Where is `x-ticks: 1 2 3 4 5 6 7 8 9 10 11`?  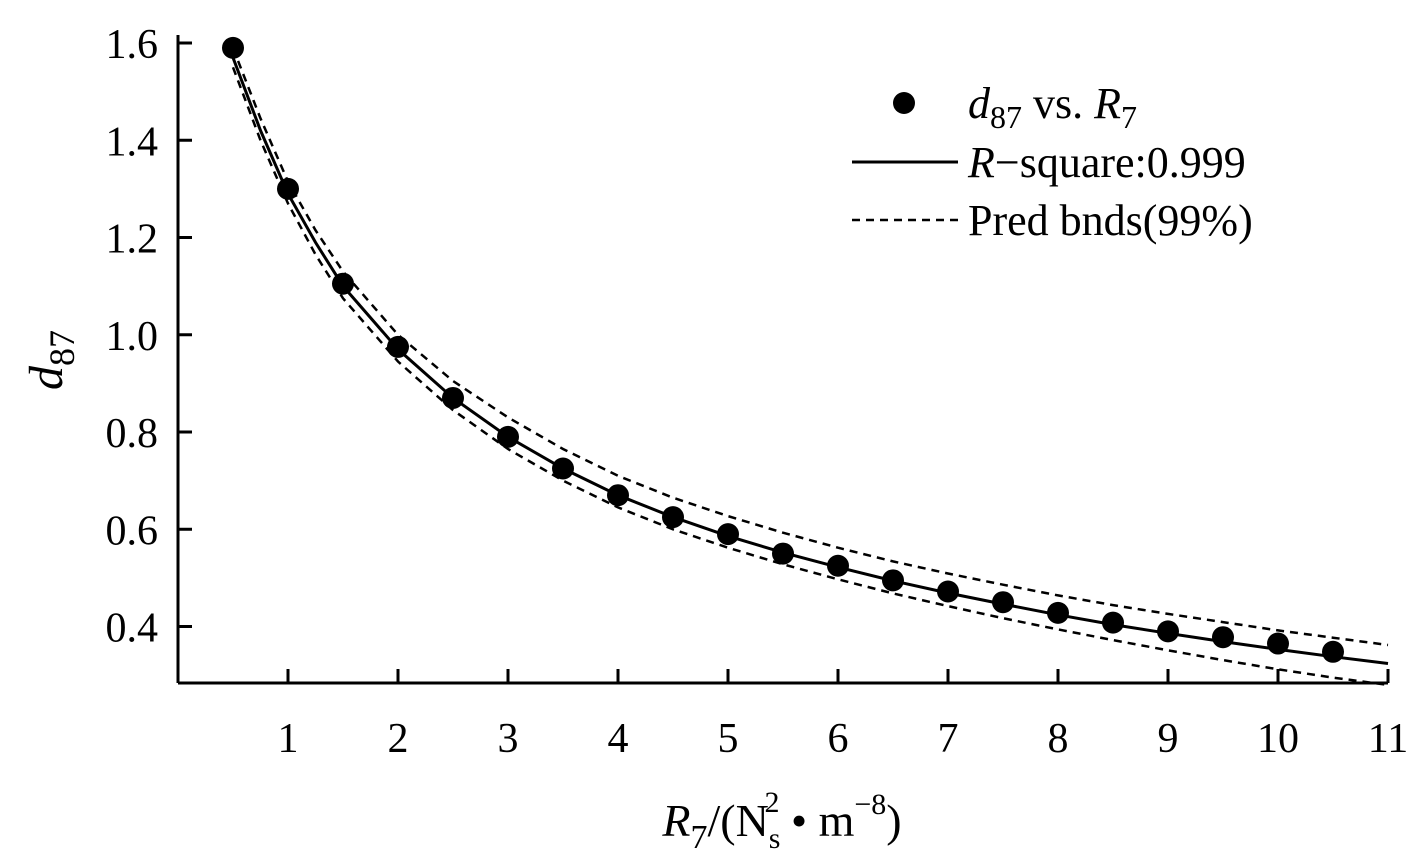
x-ticks: 1 2 3 4 5 6 7 8 9 10 11 is located at coordinates (843, 715).